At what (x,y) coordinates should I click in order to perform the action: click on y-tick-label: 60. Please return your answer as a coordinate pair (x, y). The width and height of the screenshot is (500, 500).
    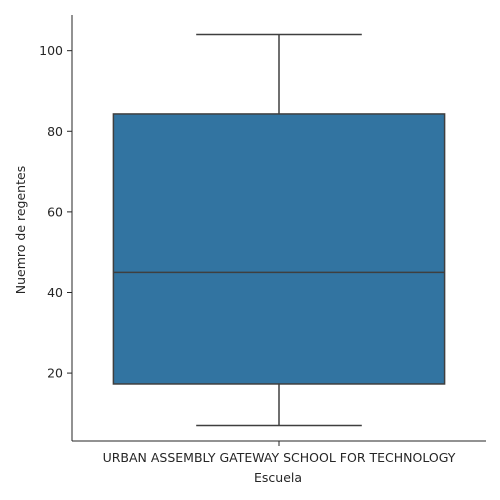
    Looking at the image, I should click on (55, 211).